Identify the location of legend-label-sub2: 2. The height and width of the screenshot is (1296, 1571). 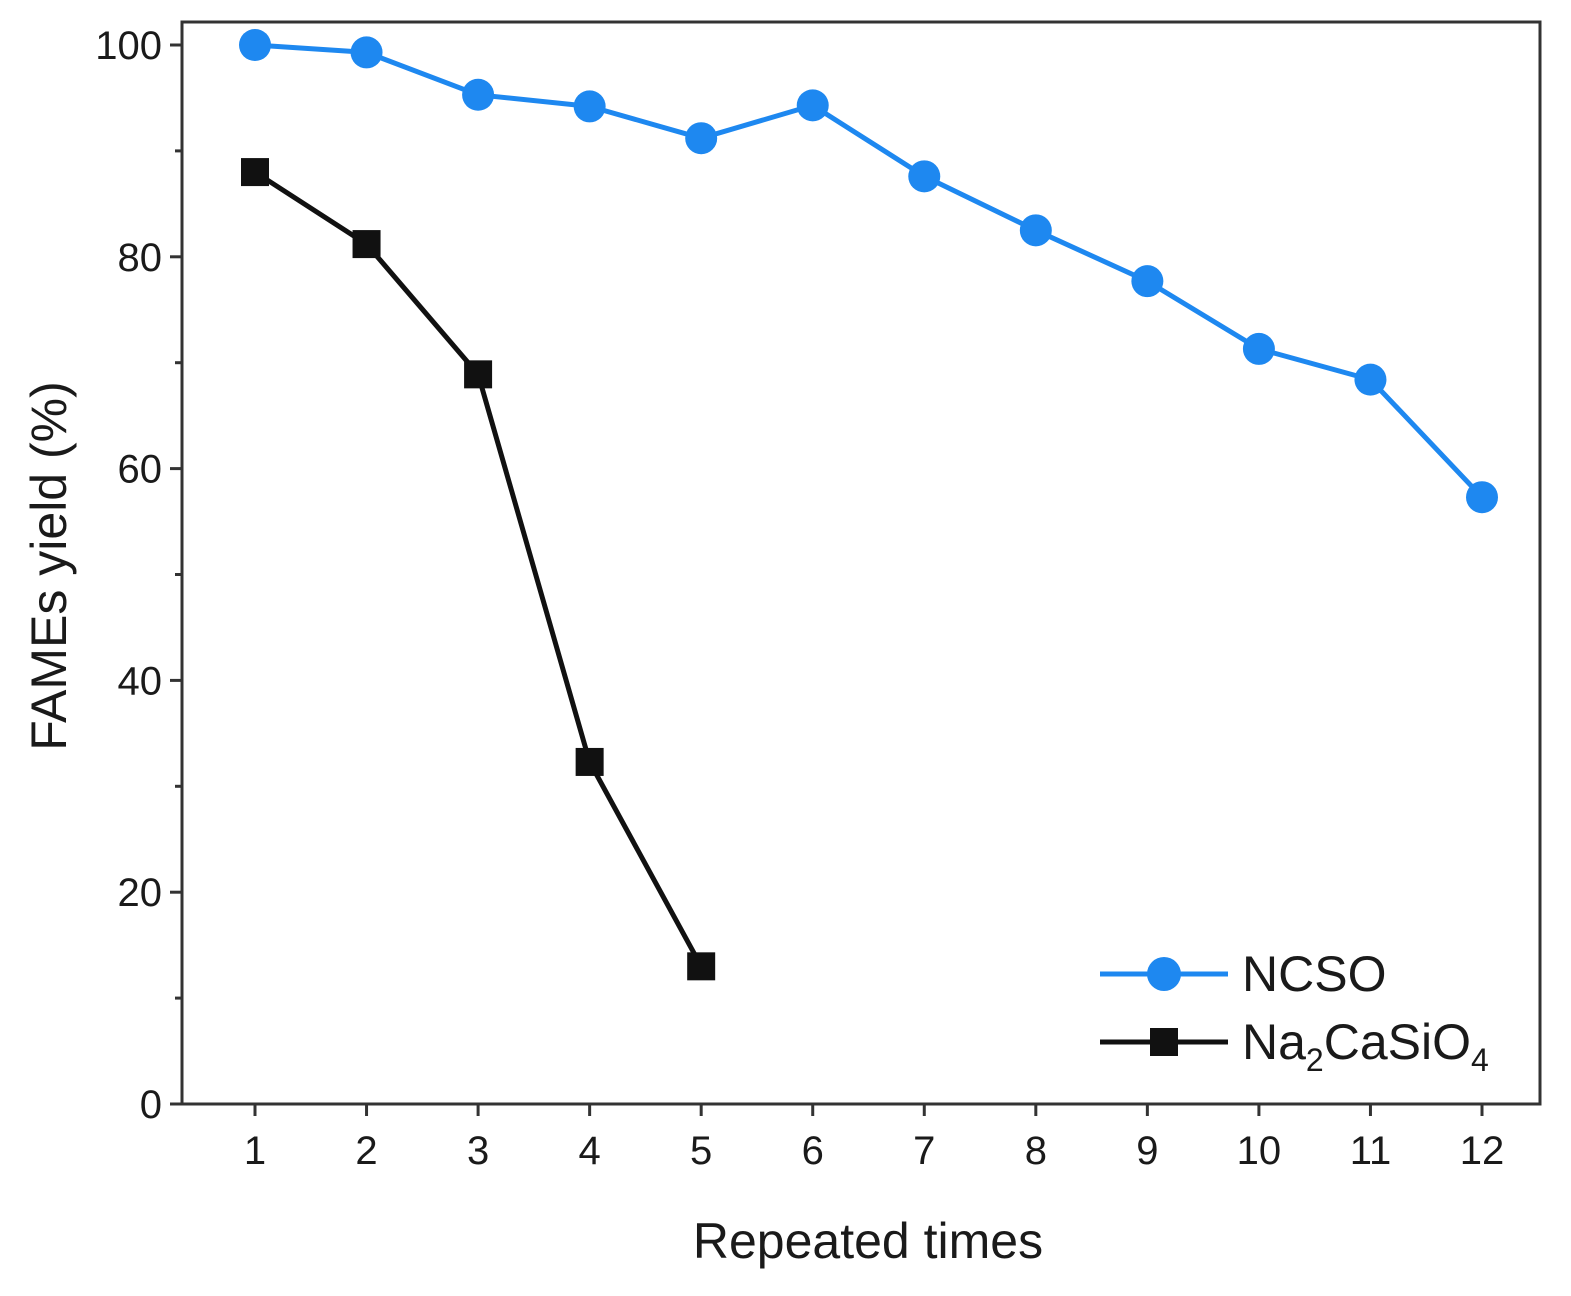
(1315, 1060).